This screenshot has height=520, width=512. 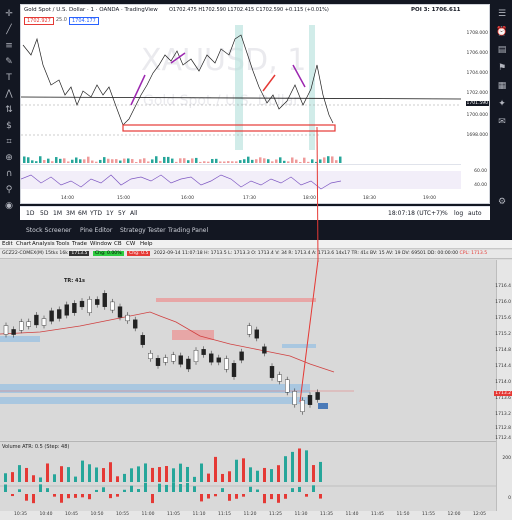 I want to click on menu-edit: Edit, so click(x=7, y=244).